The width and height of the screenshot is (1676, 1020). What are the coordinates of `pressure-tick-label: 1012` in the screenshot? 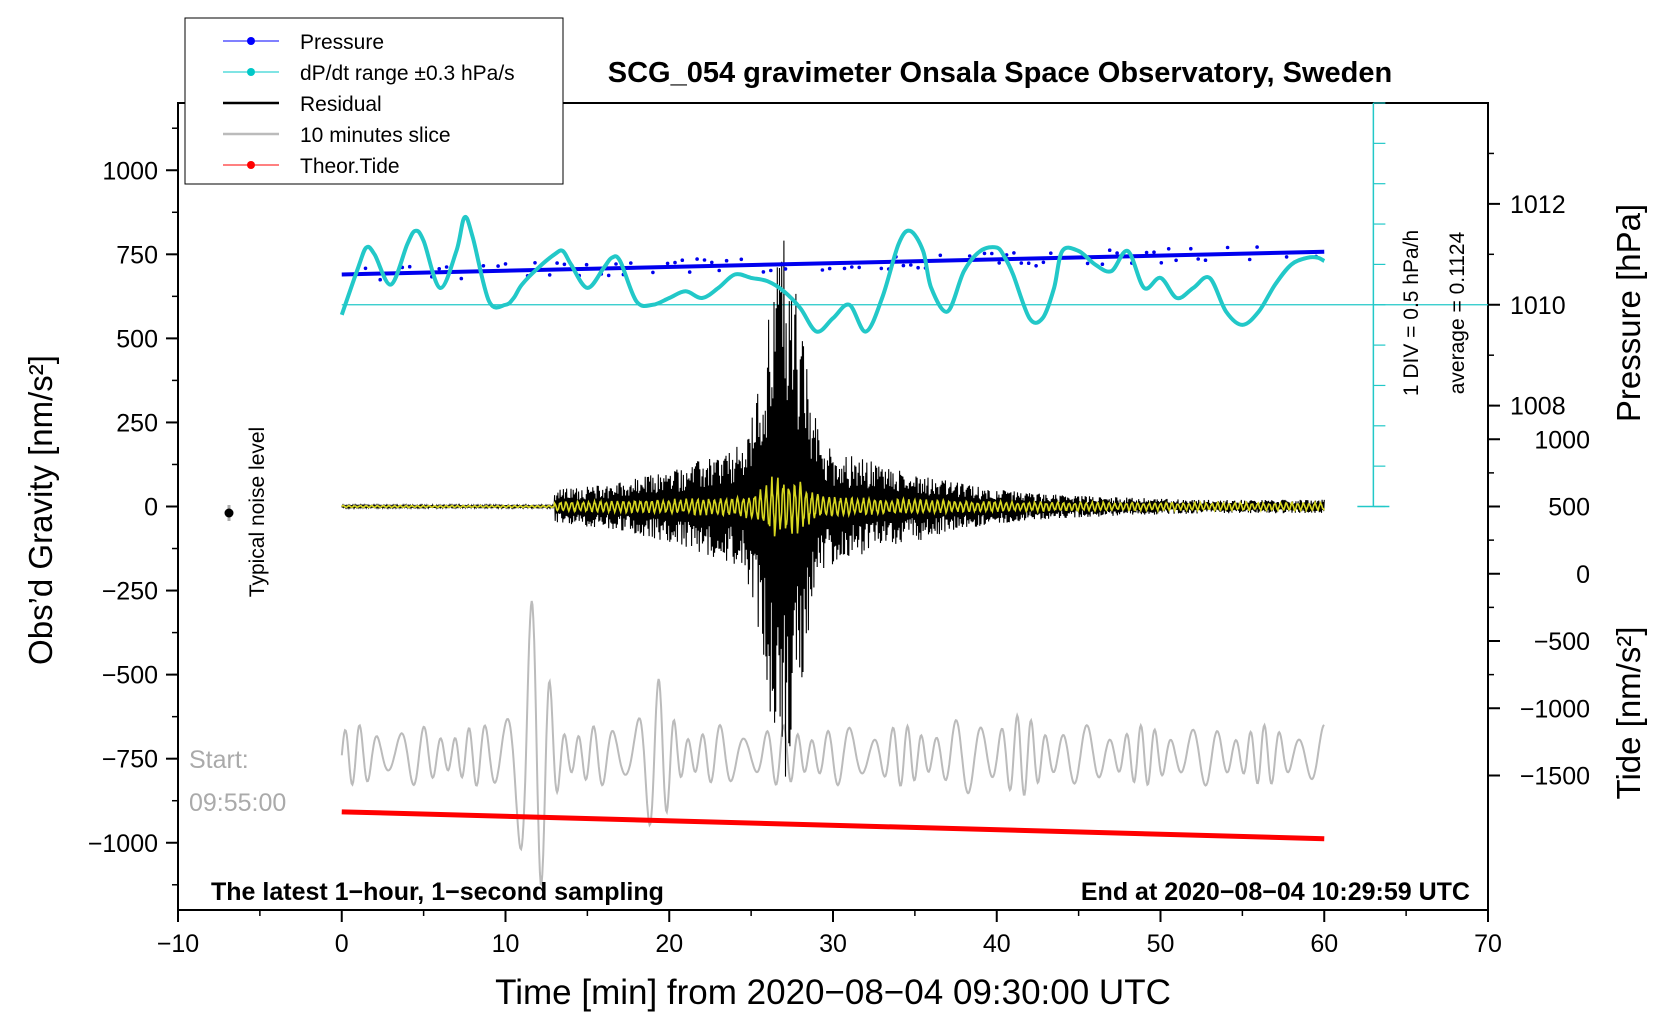 It's located at (1538, 205).